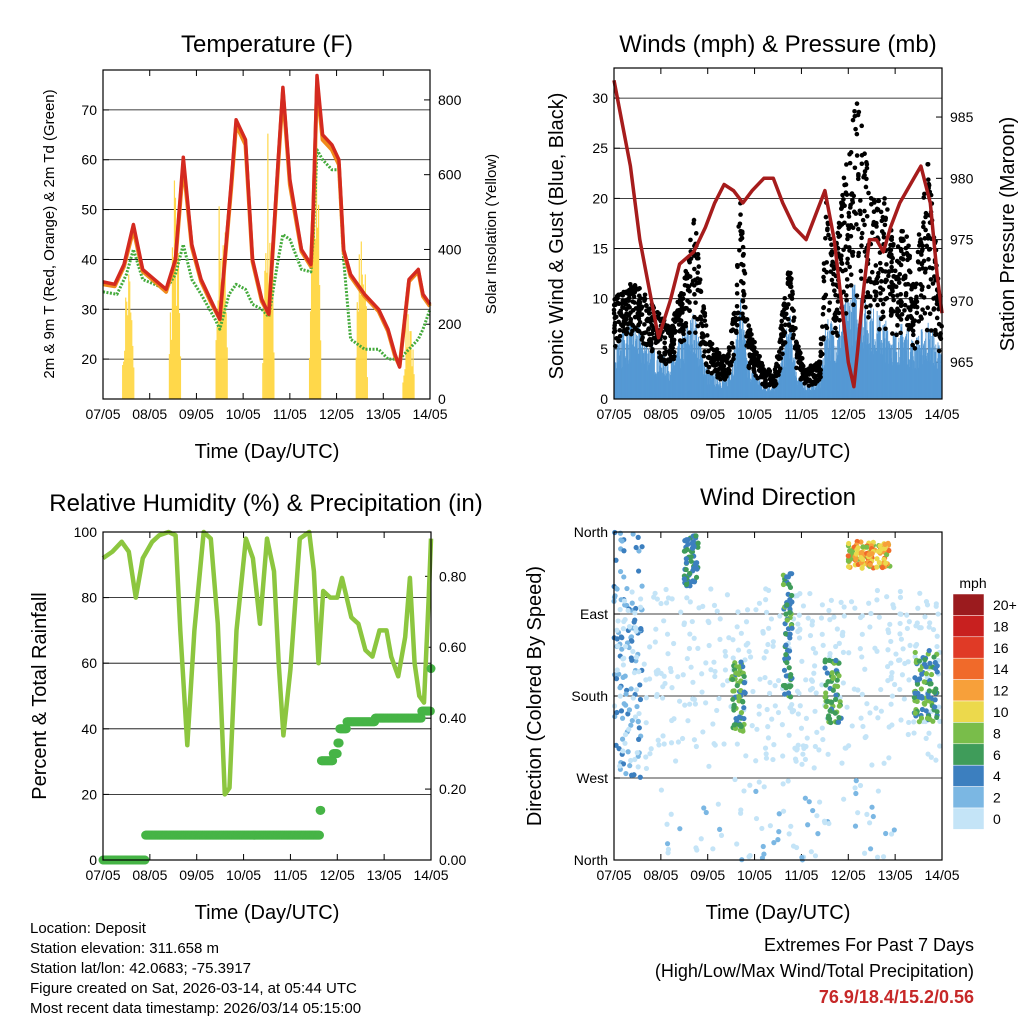 This screenshot has height=1024, width=1024. I want to click on humidity-xtick-label: 14/05, so click(430, 875).